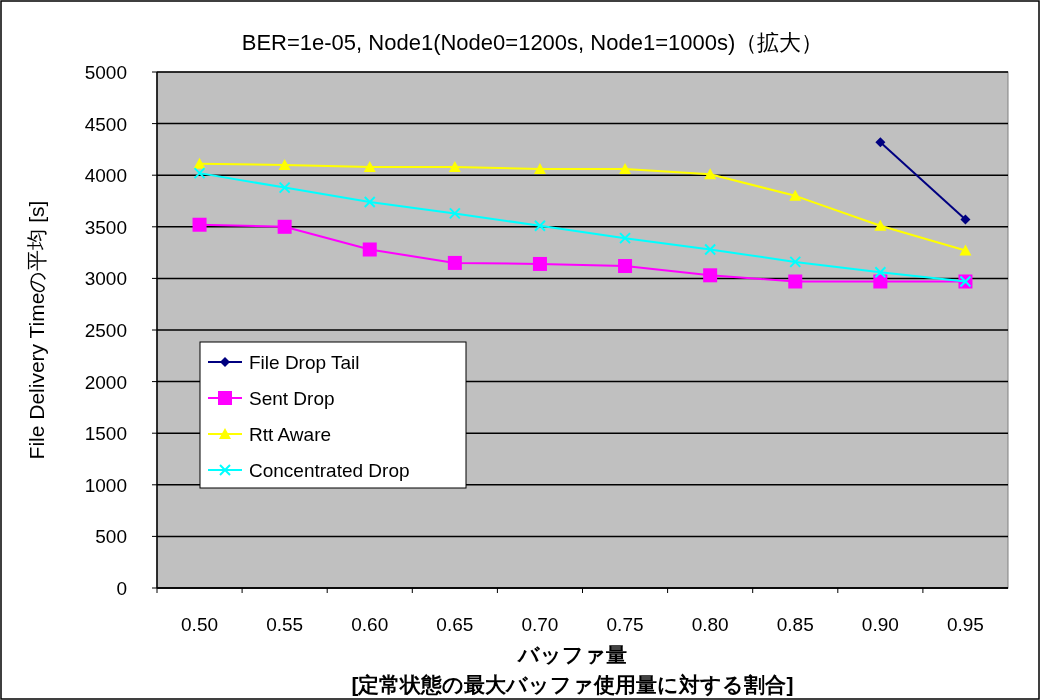 The width and height of the screenshot is (1040, 700). Describe the element at coordinates (105, 485) in the screenshot. I see `y-tick-label: 1000` at that location.